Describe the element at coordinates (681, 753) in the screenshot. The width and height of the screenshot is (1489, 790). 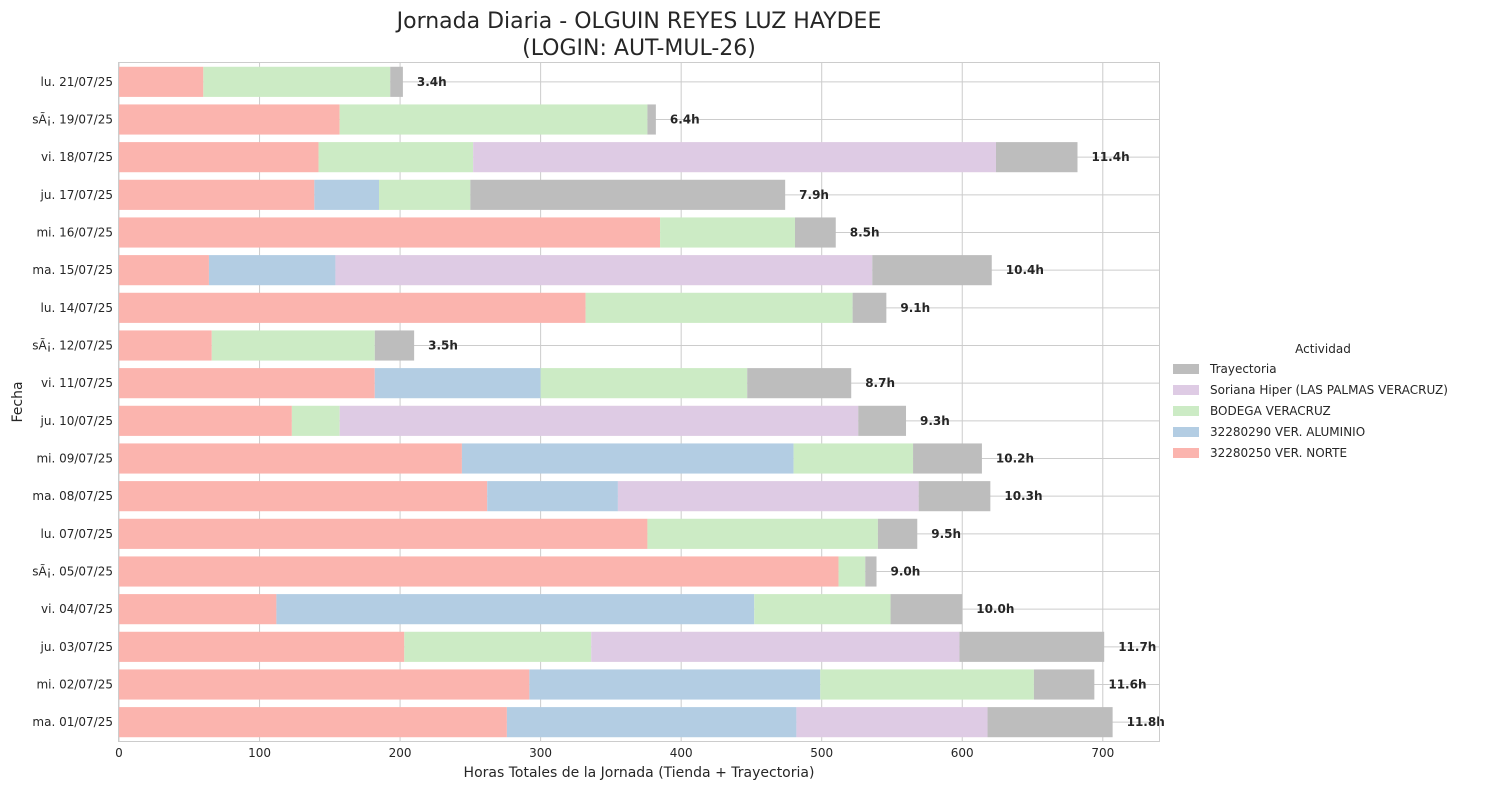
I see `x-tick-label: 400` at that location.